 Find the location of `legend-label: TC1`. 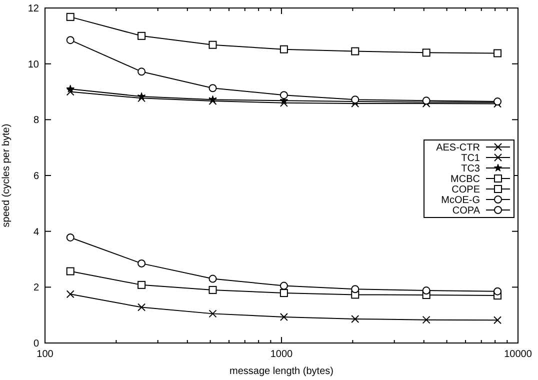

legend-label: TC1 is located at coordinates (470, 158).